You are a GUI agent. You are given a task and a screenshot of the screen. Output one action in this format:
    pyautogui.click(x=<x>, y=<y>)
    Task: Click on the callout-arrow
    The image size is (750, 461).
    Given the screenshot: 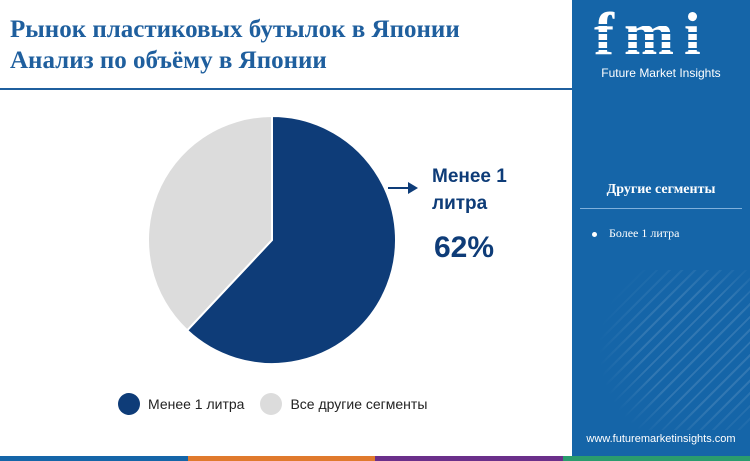 What is the action you would take?
    pyautogui.click(x=403, y=188)
    